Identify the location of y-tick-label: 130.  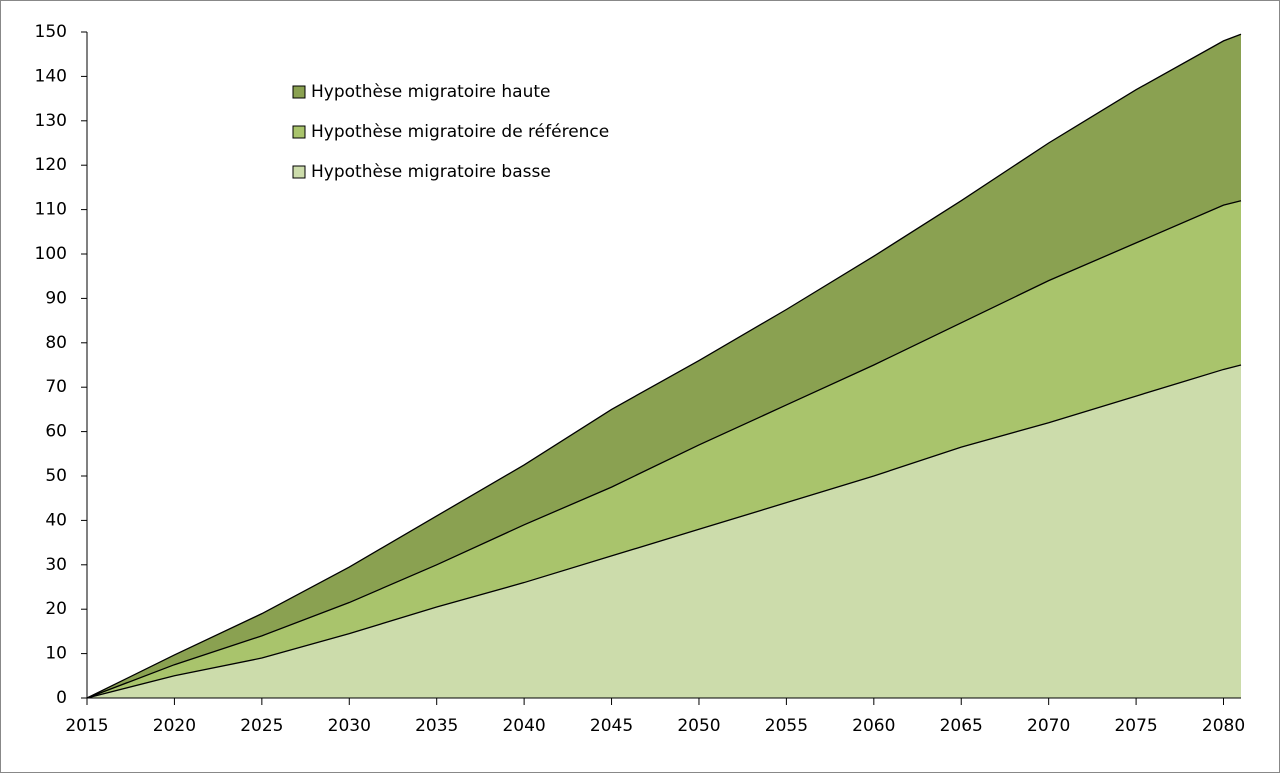
(51, 121).